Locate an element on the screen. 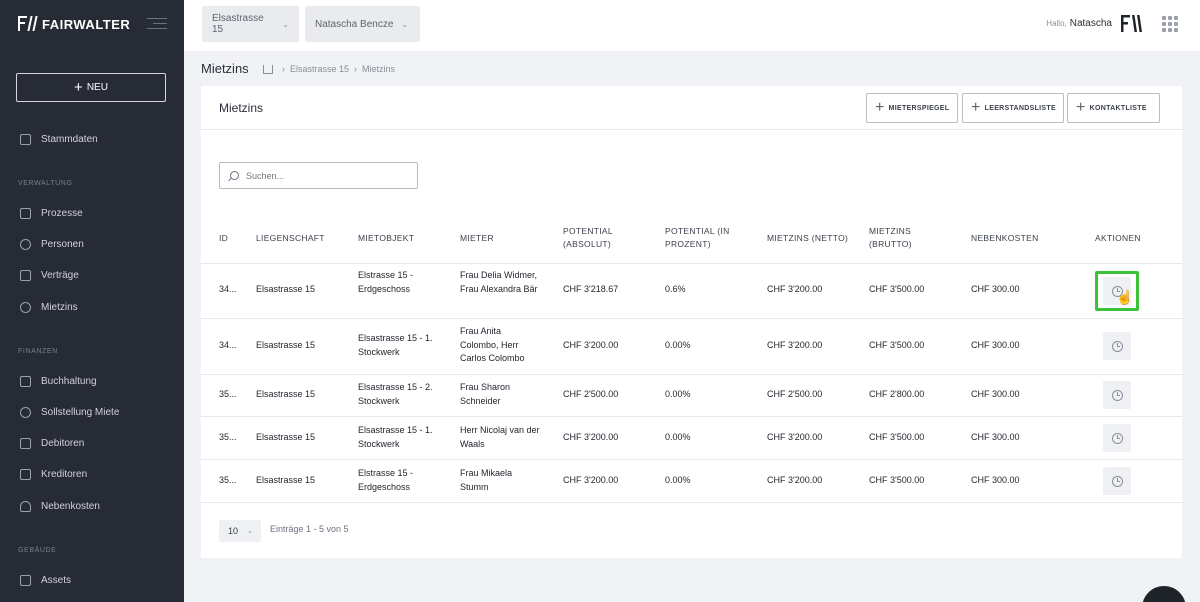 This screenshot has width=1200, height=602. col-header-id: ID is located at coordinates (224, 238).